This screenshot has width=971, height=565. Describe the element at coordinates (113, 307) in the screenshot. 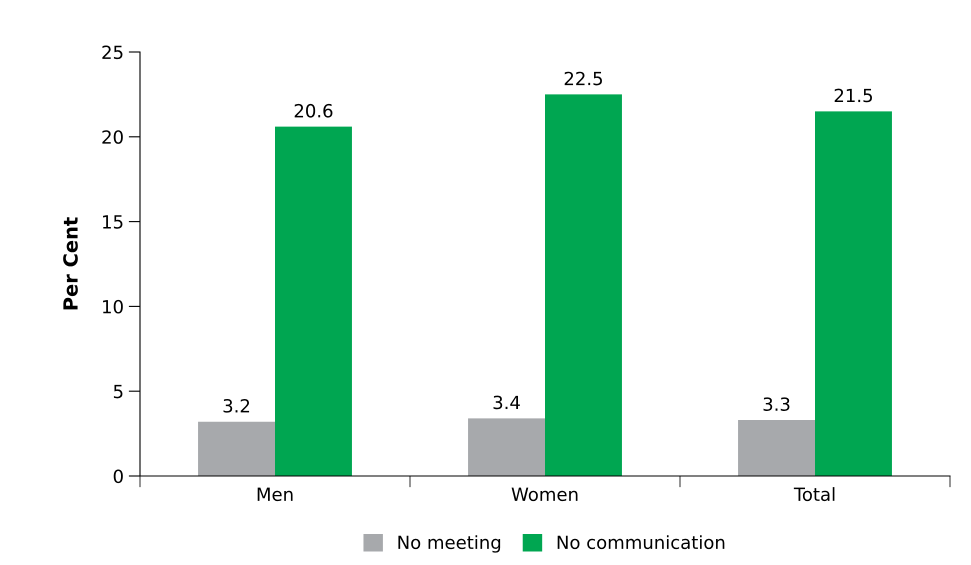

I see `y-tick-label: 10` at that location.